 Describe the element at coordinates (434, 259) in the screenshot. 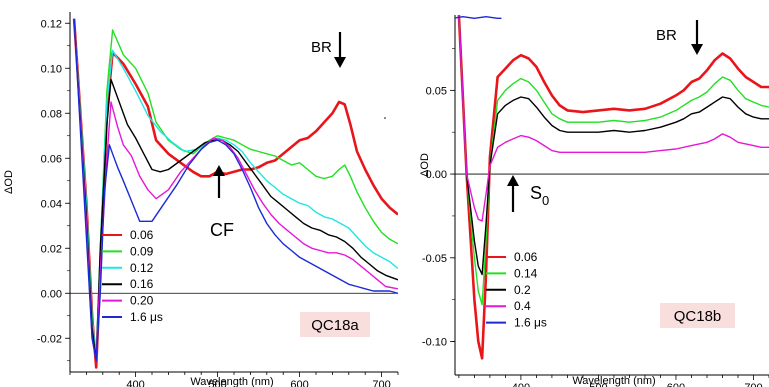

I see `y-tick-label: -0.05` at that location.